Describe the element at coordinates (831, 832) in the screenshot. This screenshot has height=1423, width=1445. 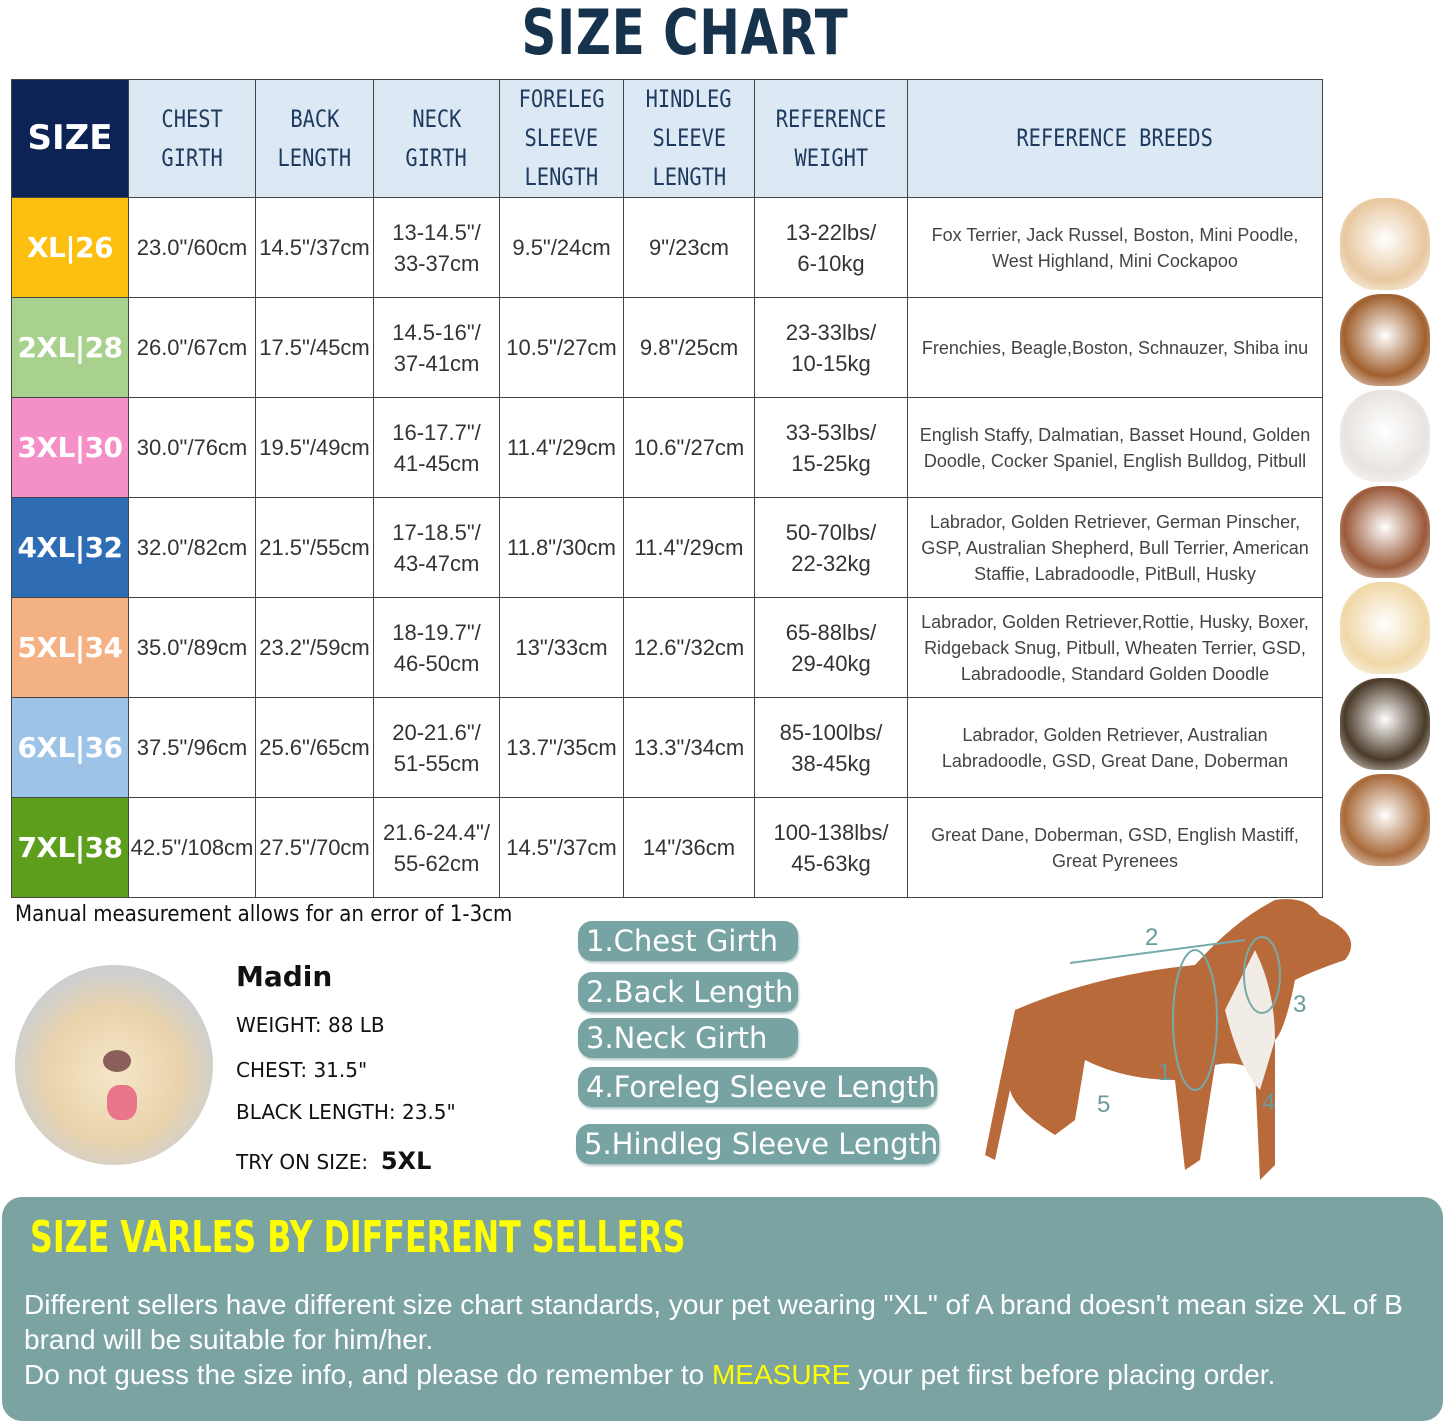
I see `cell-weight-line: 100-138lbs/` at that location.